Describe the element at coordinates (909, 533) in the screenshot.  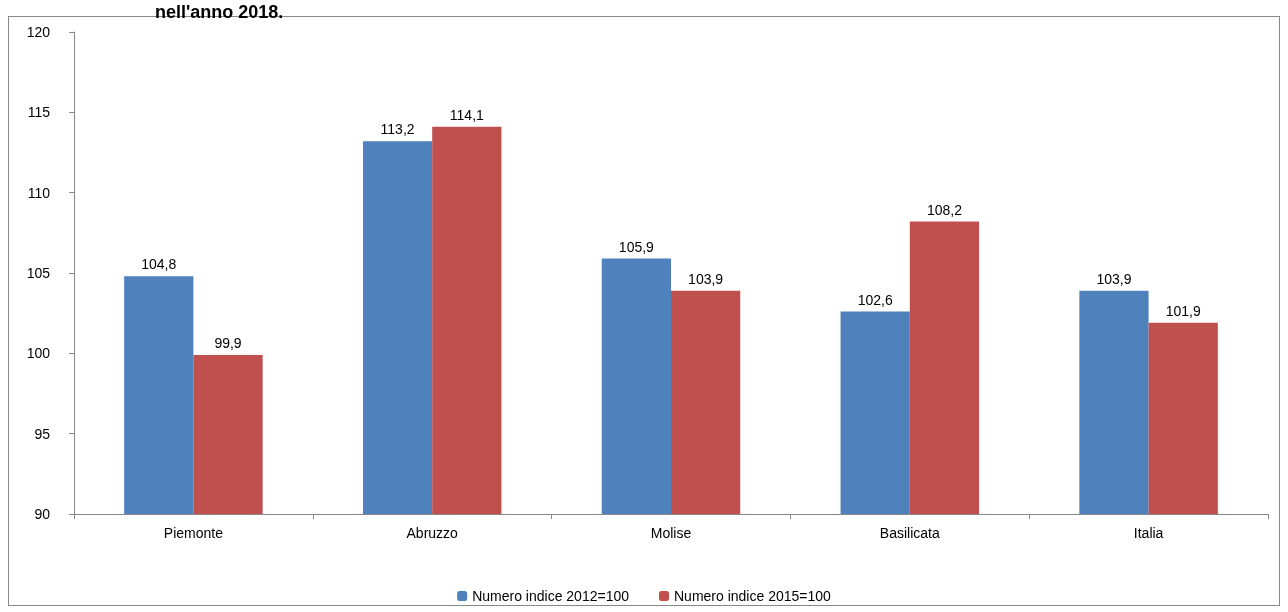
I see `x-tick-label: Basilicata` at that location.